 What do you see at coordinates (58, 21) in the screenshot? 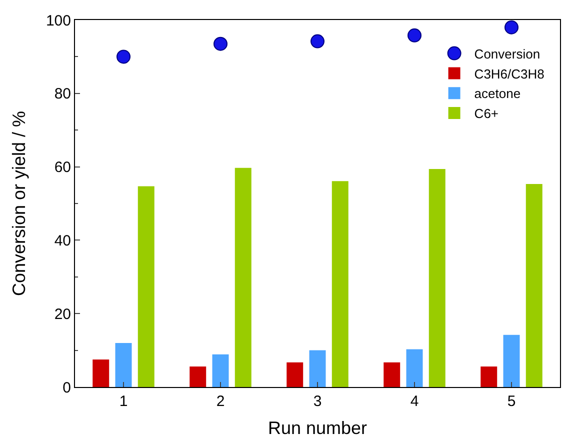
I see `y-tick-label: 100` at bounding box center [58, 21].